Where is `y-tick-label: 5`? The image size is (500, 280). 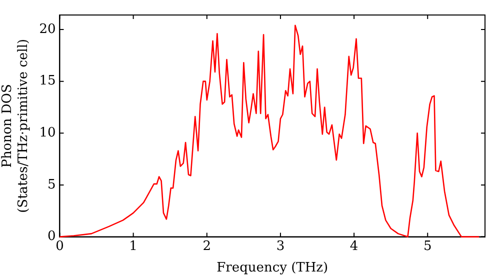 y-tick-label: 5 is located at coordinates (51, 184).